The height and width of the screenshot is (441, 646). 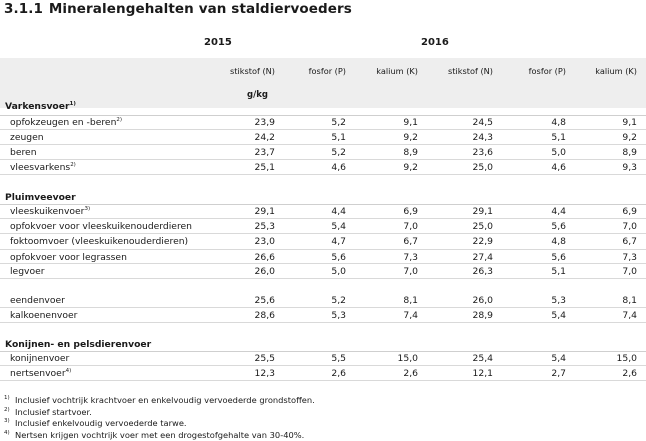 What do you see at coordinates (40, 167) in the screenshot?
I see `row-label-text: vleesvarkens` at bounding box center [40, 167].